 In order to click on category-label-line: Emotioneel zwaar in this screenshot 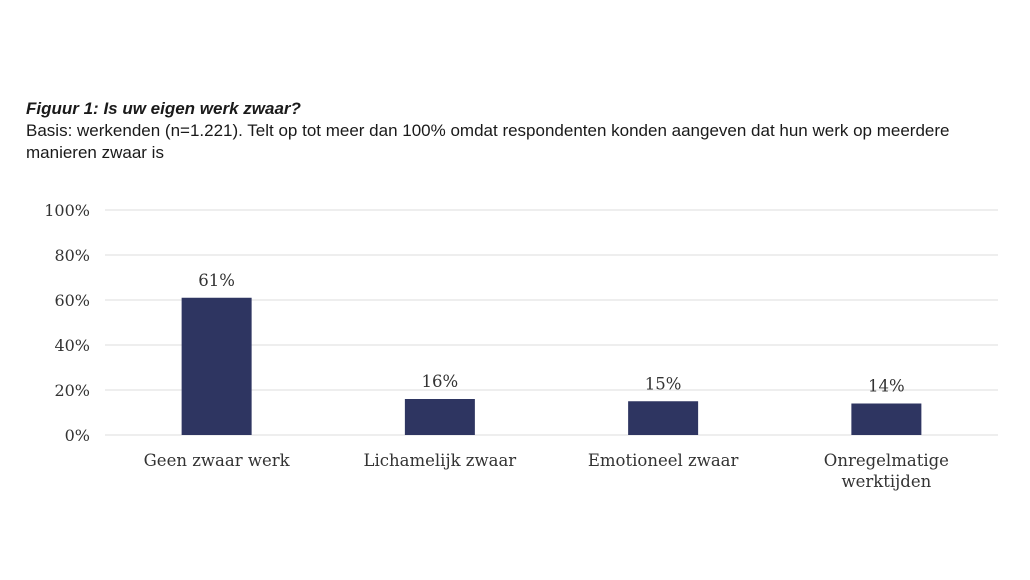, I will do `click(663, 460)`.